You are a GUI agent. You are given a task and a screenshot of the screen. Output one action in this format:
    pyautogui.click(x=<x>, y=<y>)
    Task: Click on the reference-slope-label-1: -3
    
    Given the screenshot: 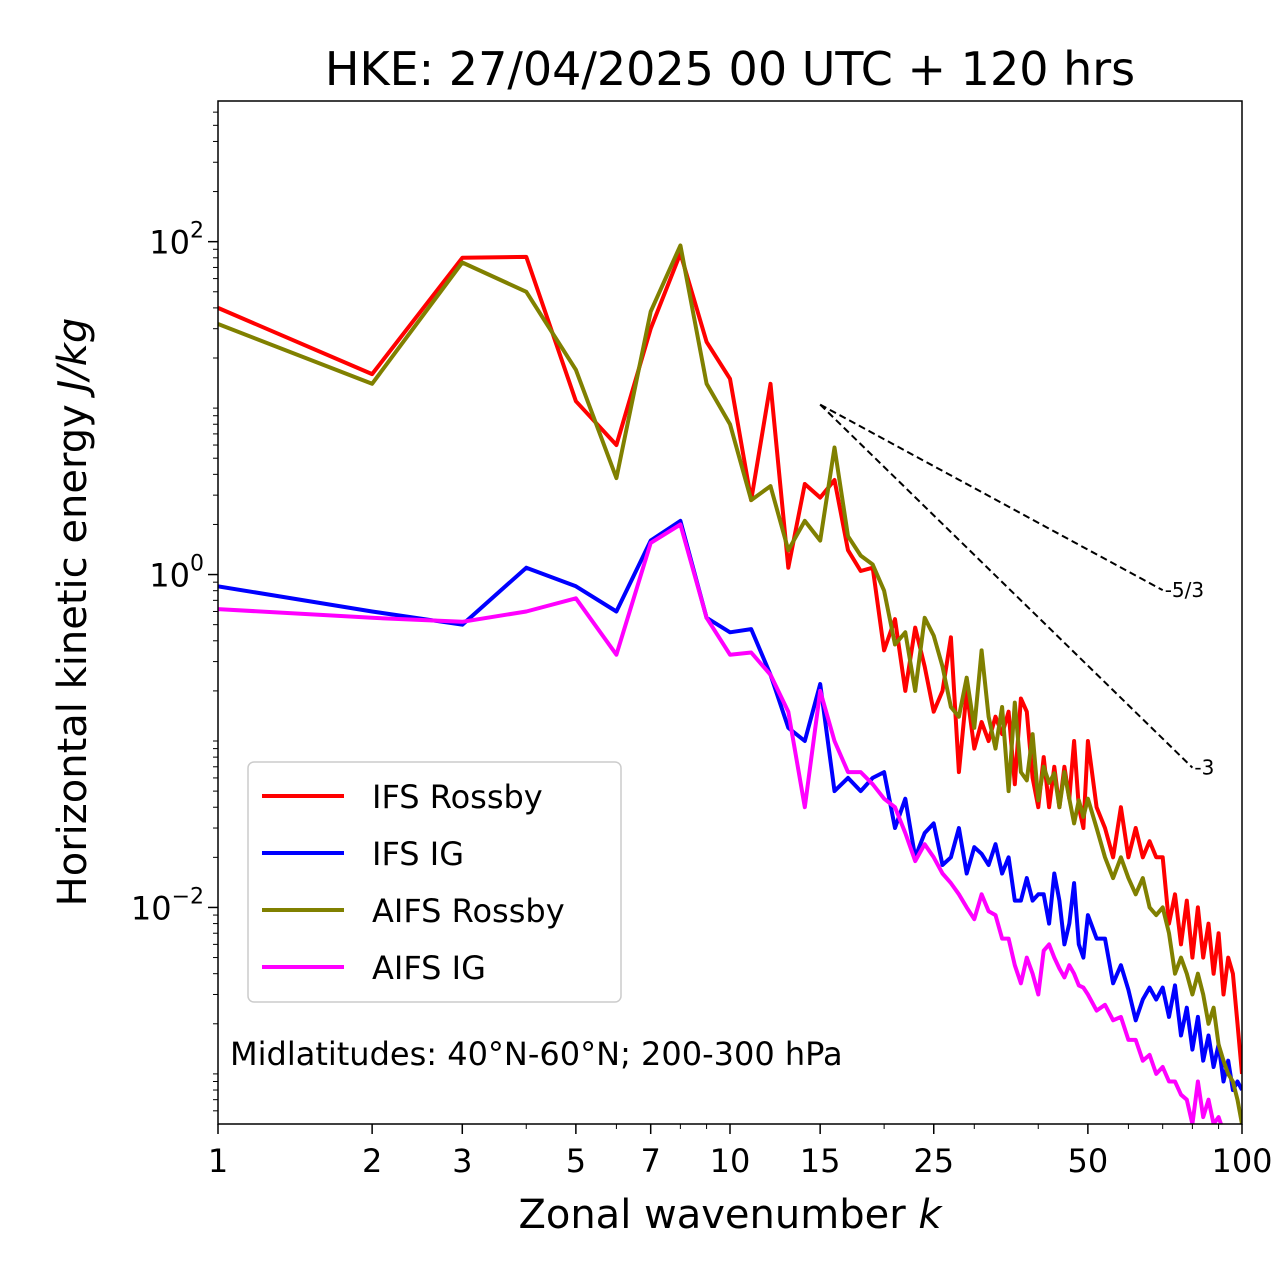 What is the action you would take?
    pyautogui.click(x=1204, y=768)
    